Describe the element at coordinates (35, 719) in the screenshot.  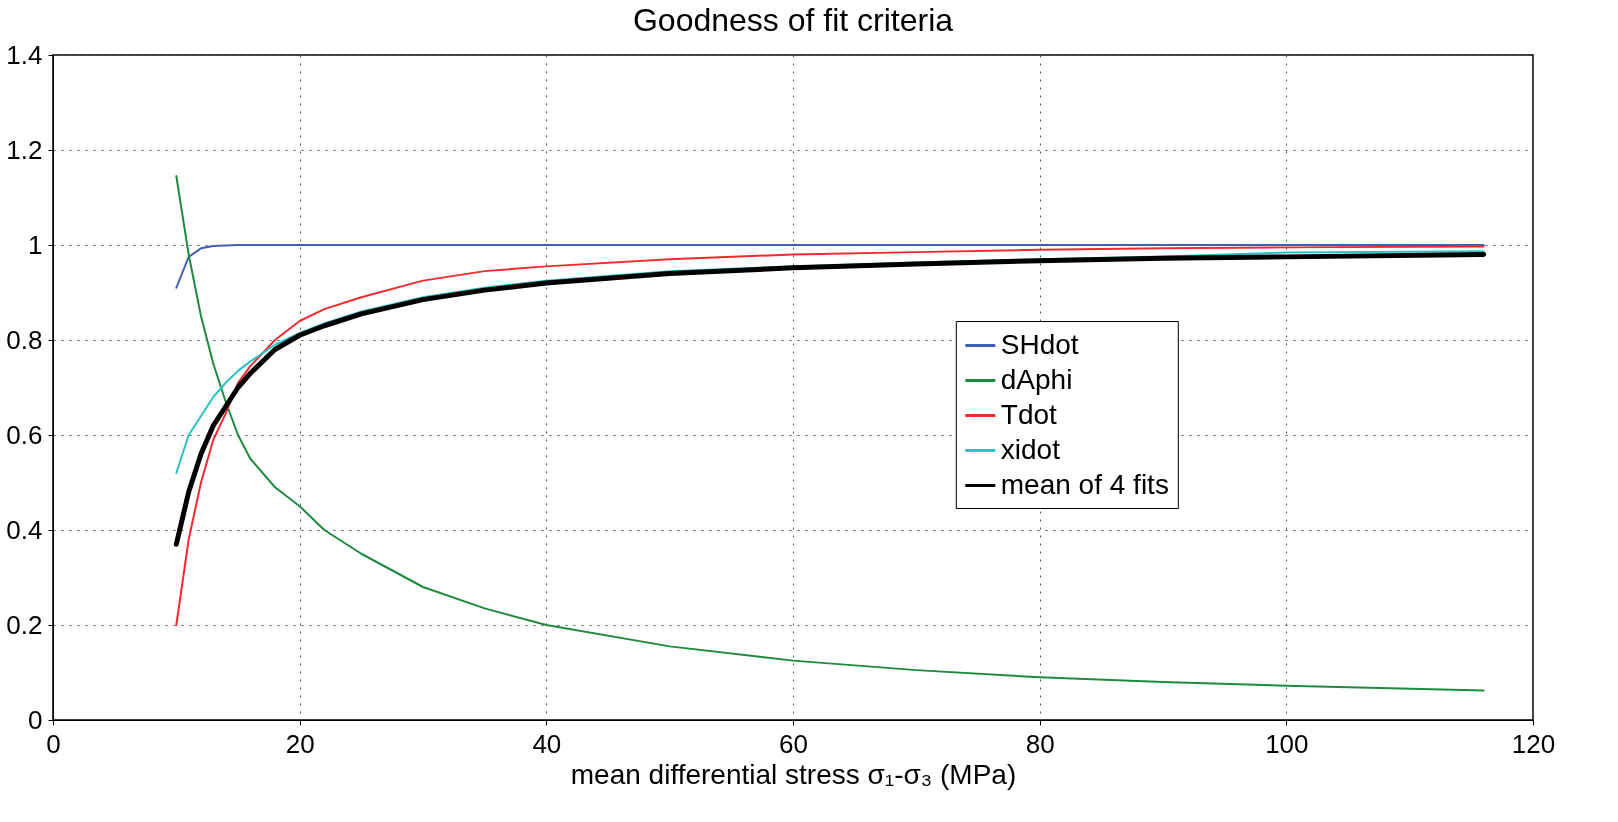
I see `y-tick-label: 0` at that location.